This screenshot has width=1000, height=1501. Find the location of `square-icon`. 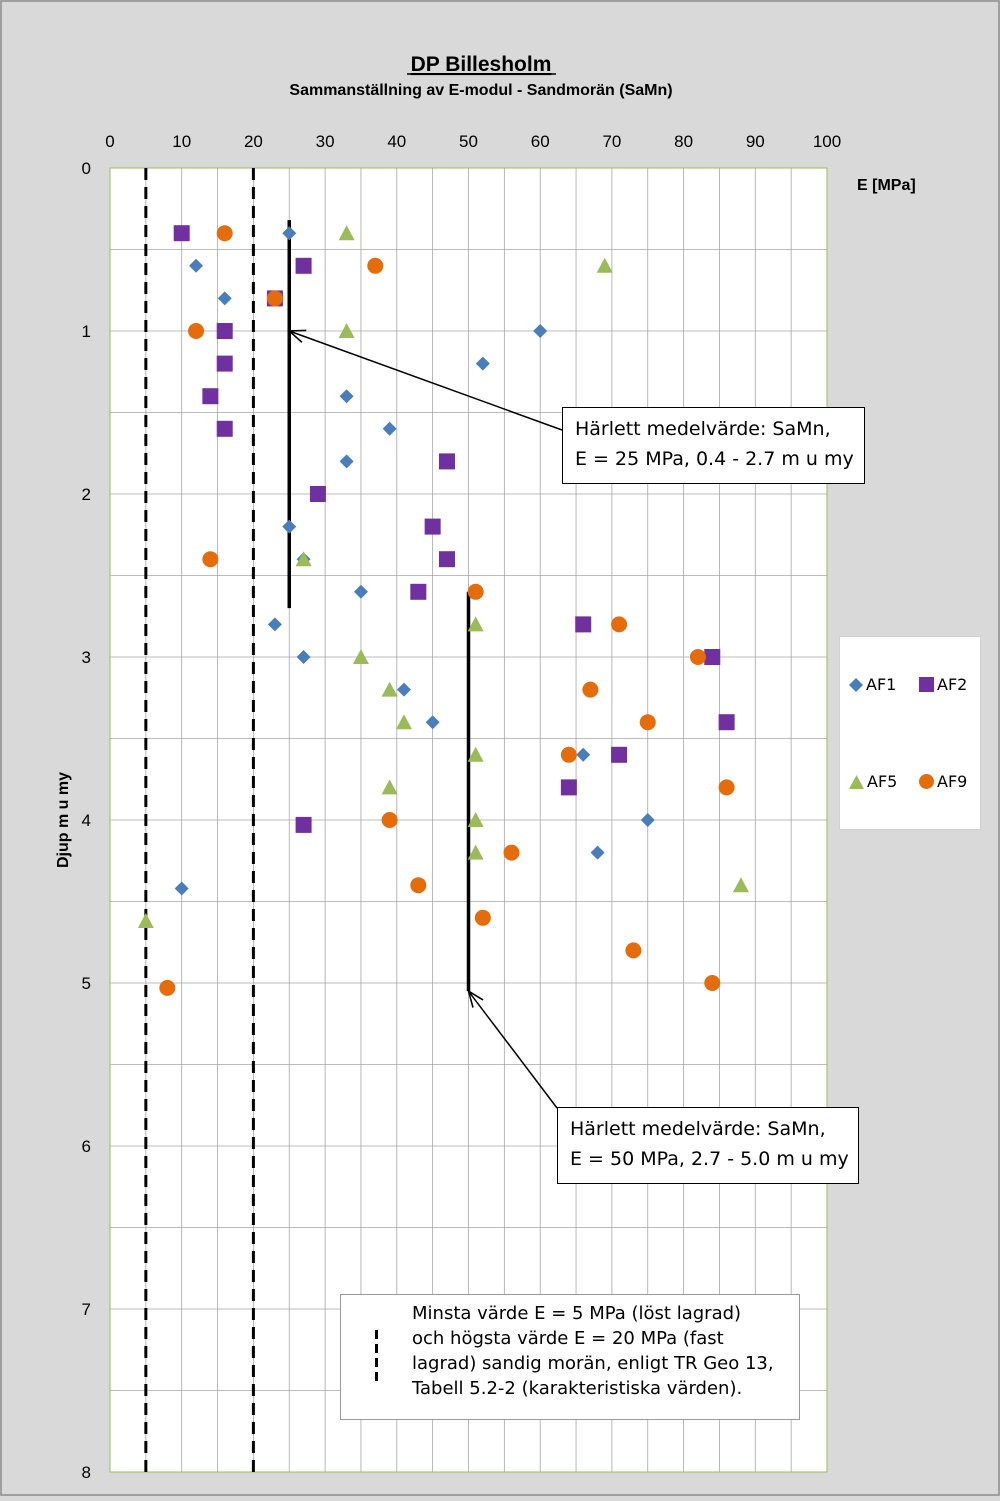

square-icon is located at coordinates (926, 684).